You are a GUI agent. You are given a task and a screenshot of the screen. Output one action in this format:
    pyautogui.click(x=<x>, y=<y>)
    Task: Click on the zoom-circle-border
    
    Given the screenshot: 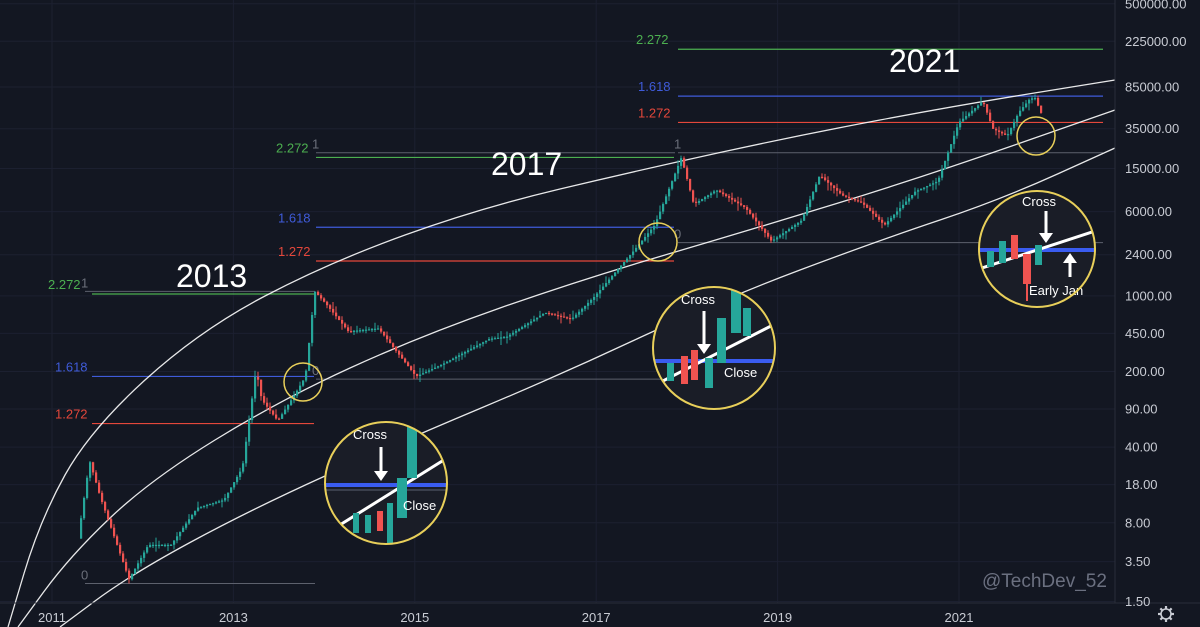 What is the action you would take?
    pyautogui.click(x=386, y=483)
    